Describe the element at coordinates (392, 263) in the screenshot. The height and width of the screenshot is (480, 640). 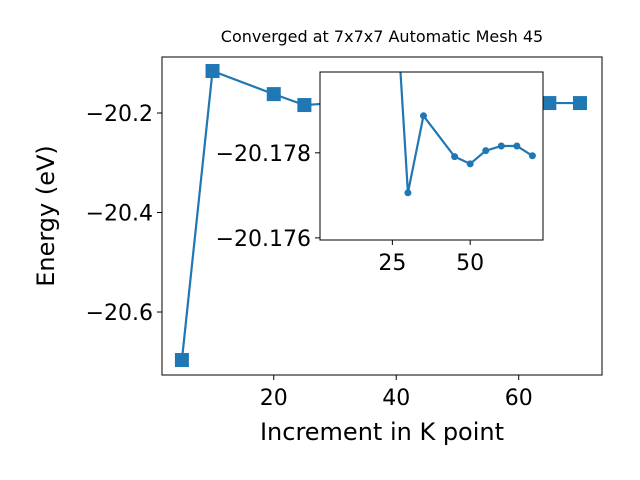
I see `x-tick-label: 25` at that location.